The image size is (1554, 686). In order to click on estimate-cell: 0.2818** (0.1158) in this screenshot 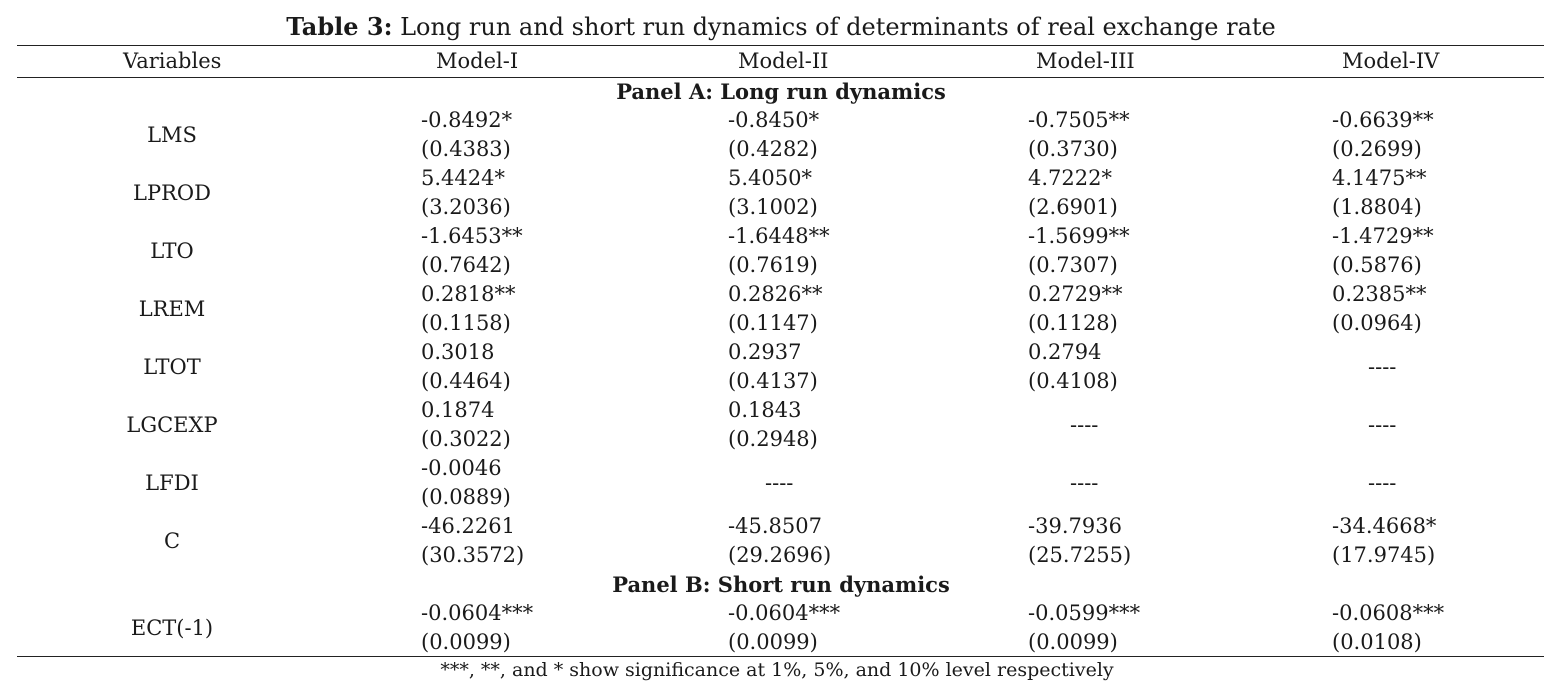, I will do `click(468, 309)`.